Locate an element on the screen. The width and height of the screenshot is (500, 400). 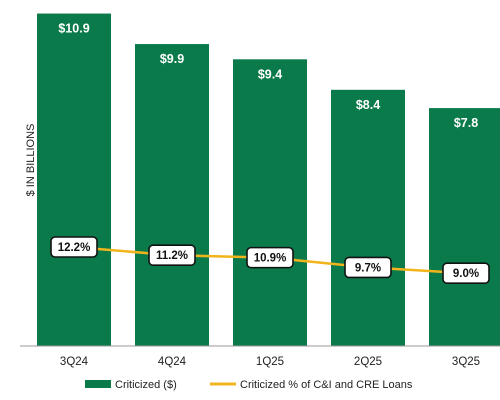
line-point-box-1q25 is located at coordinates (270, 257).